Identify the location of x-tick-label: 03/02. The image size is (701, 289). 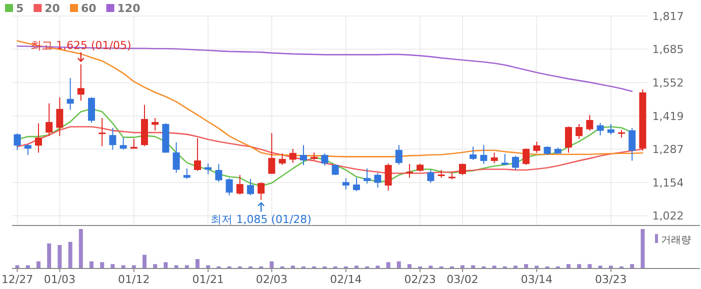
(462, 279).